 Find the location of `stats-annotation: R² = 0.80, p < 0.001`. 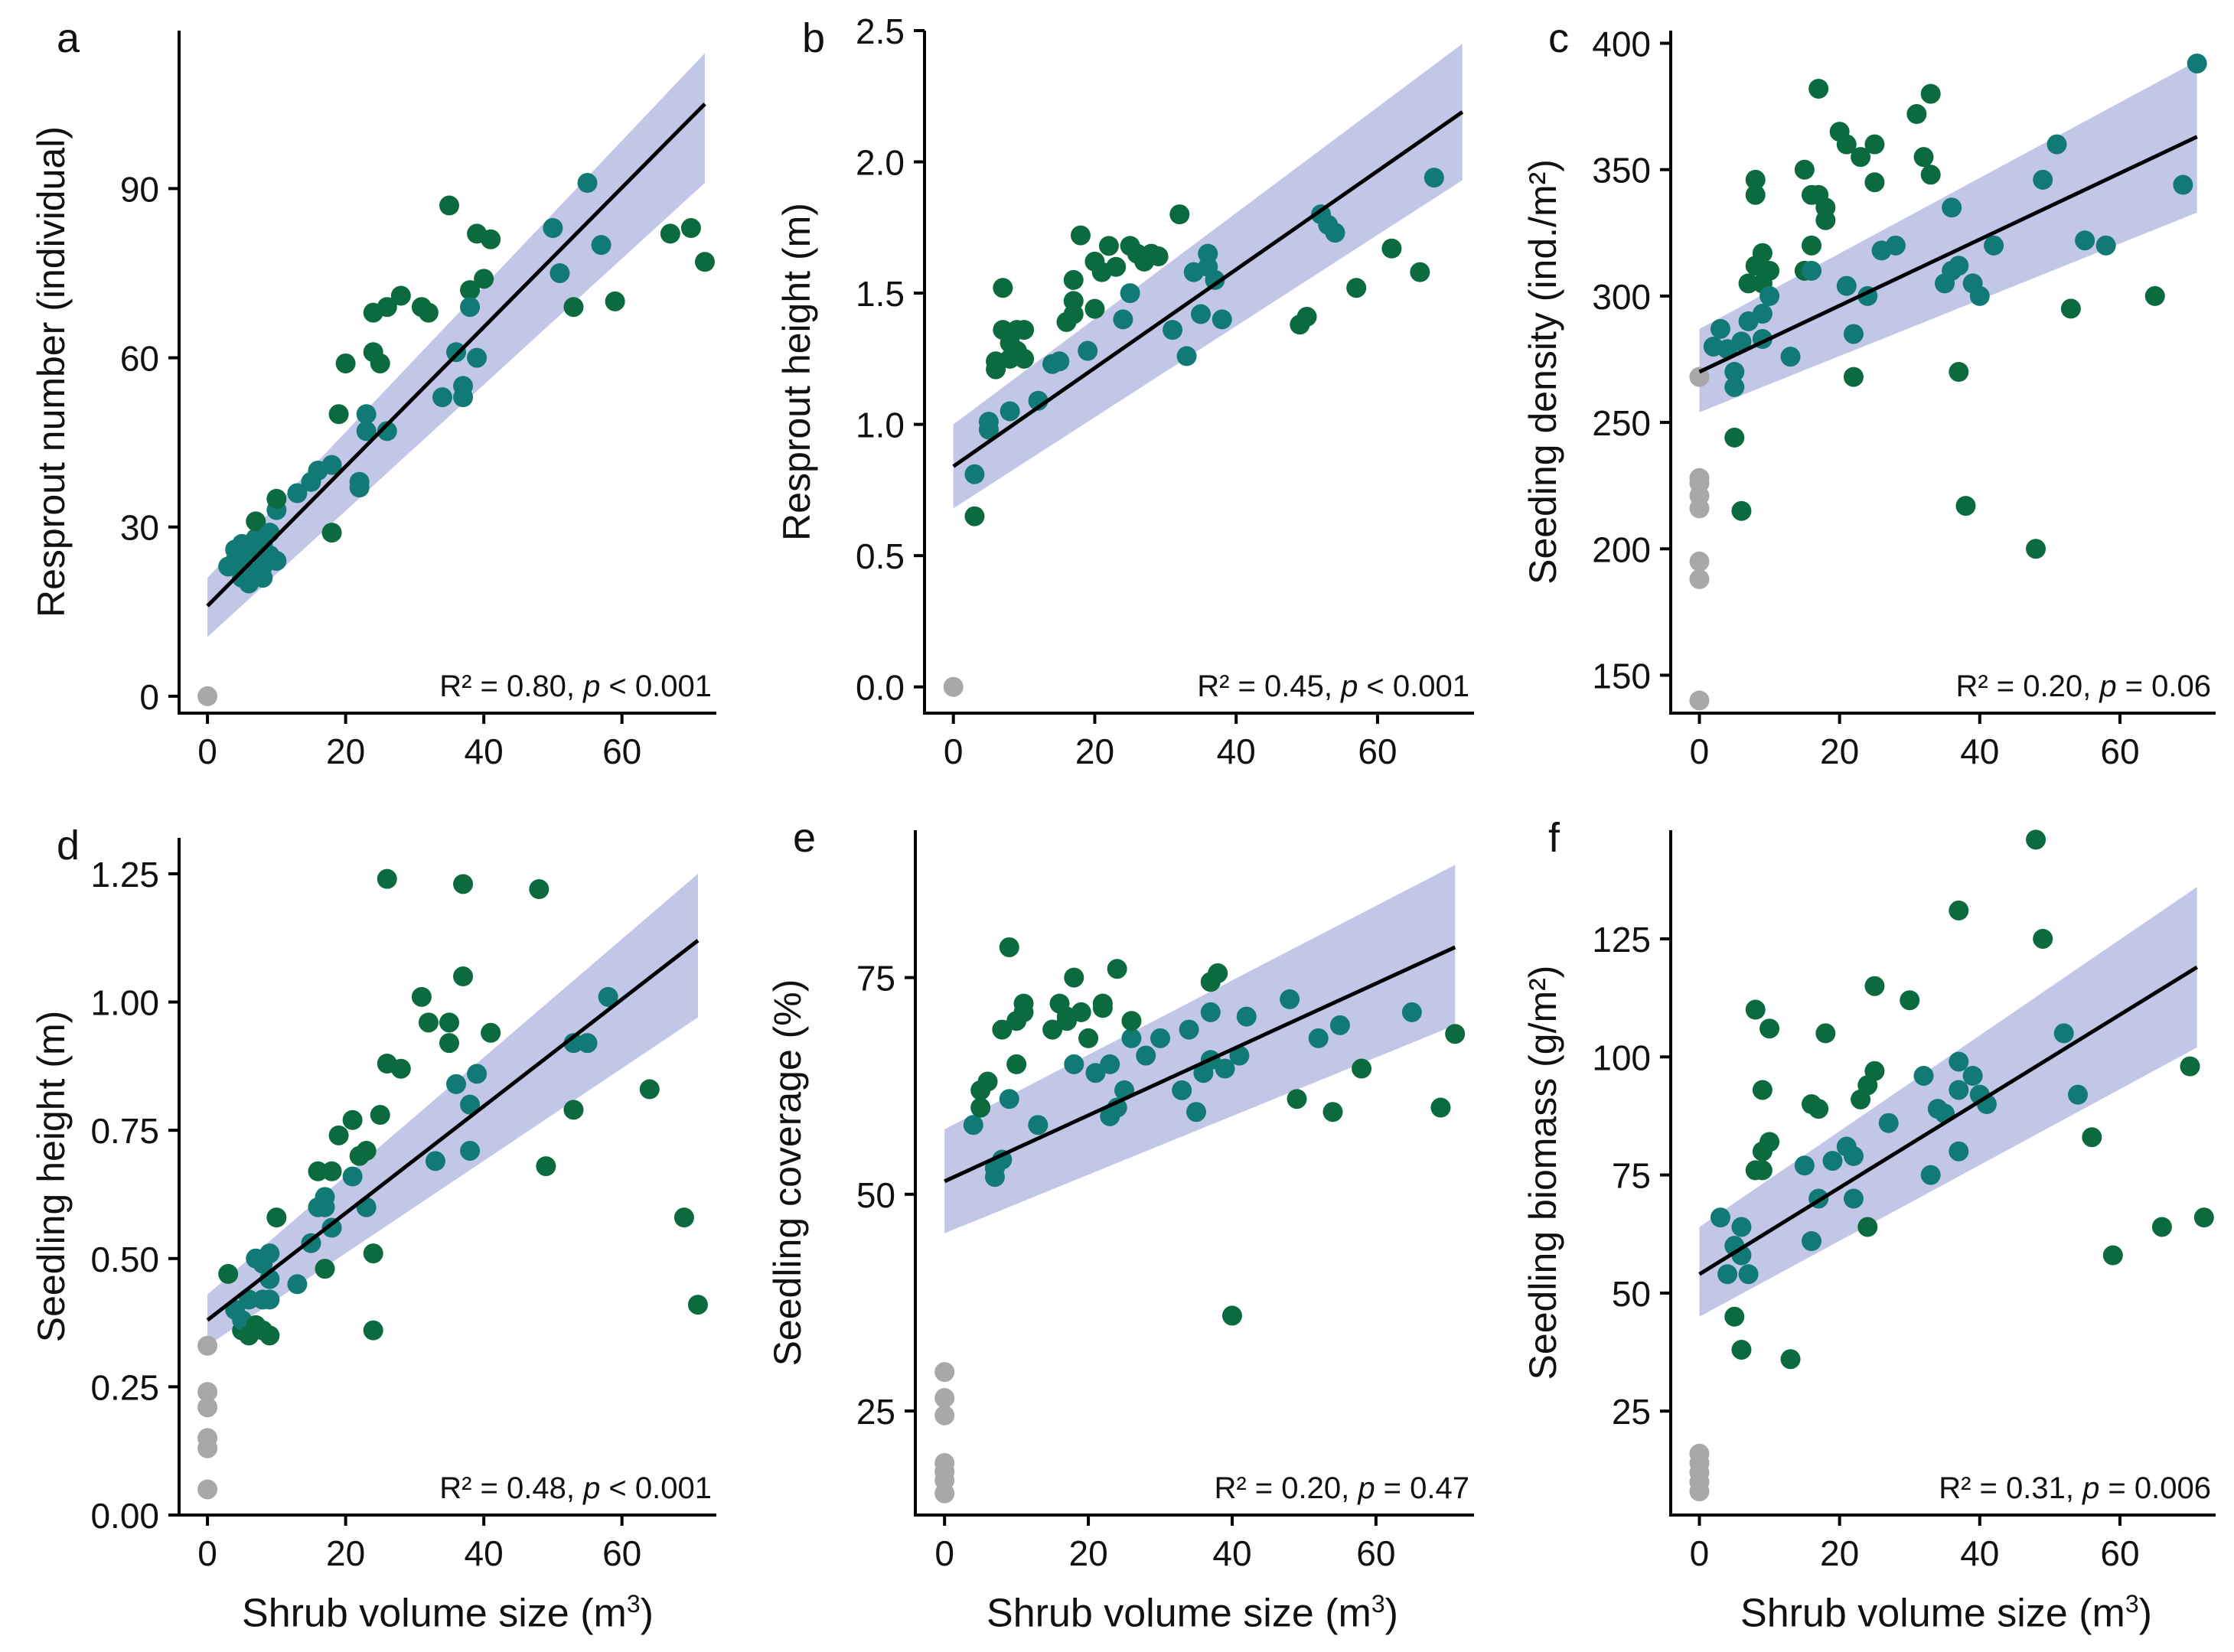

stats-annotation: R² = 0.80, p < 0.001 is located at coordinates (575, 687).